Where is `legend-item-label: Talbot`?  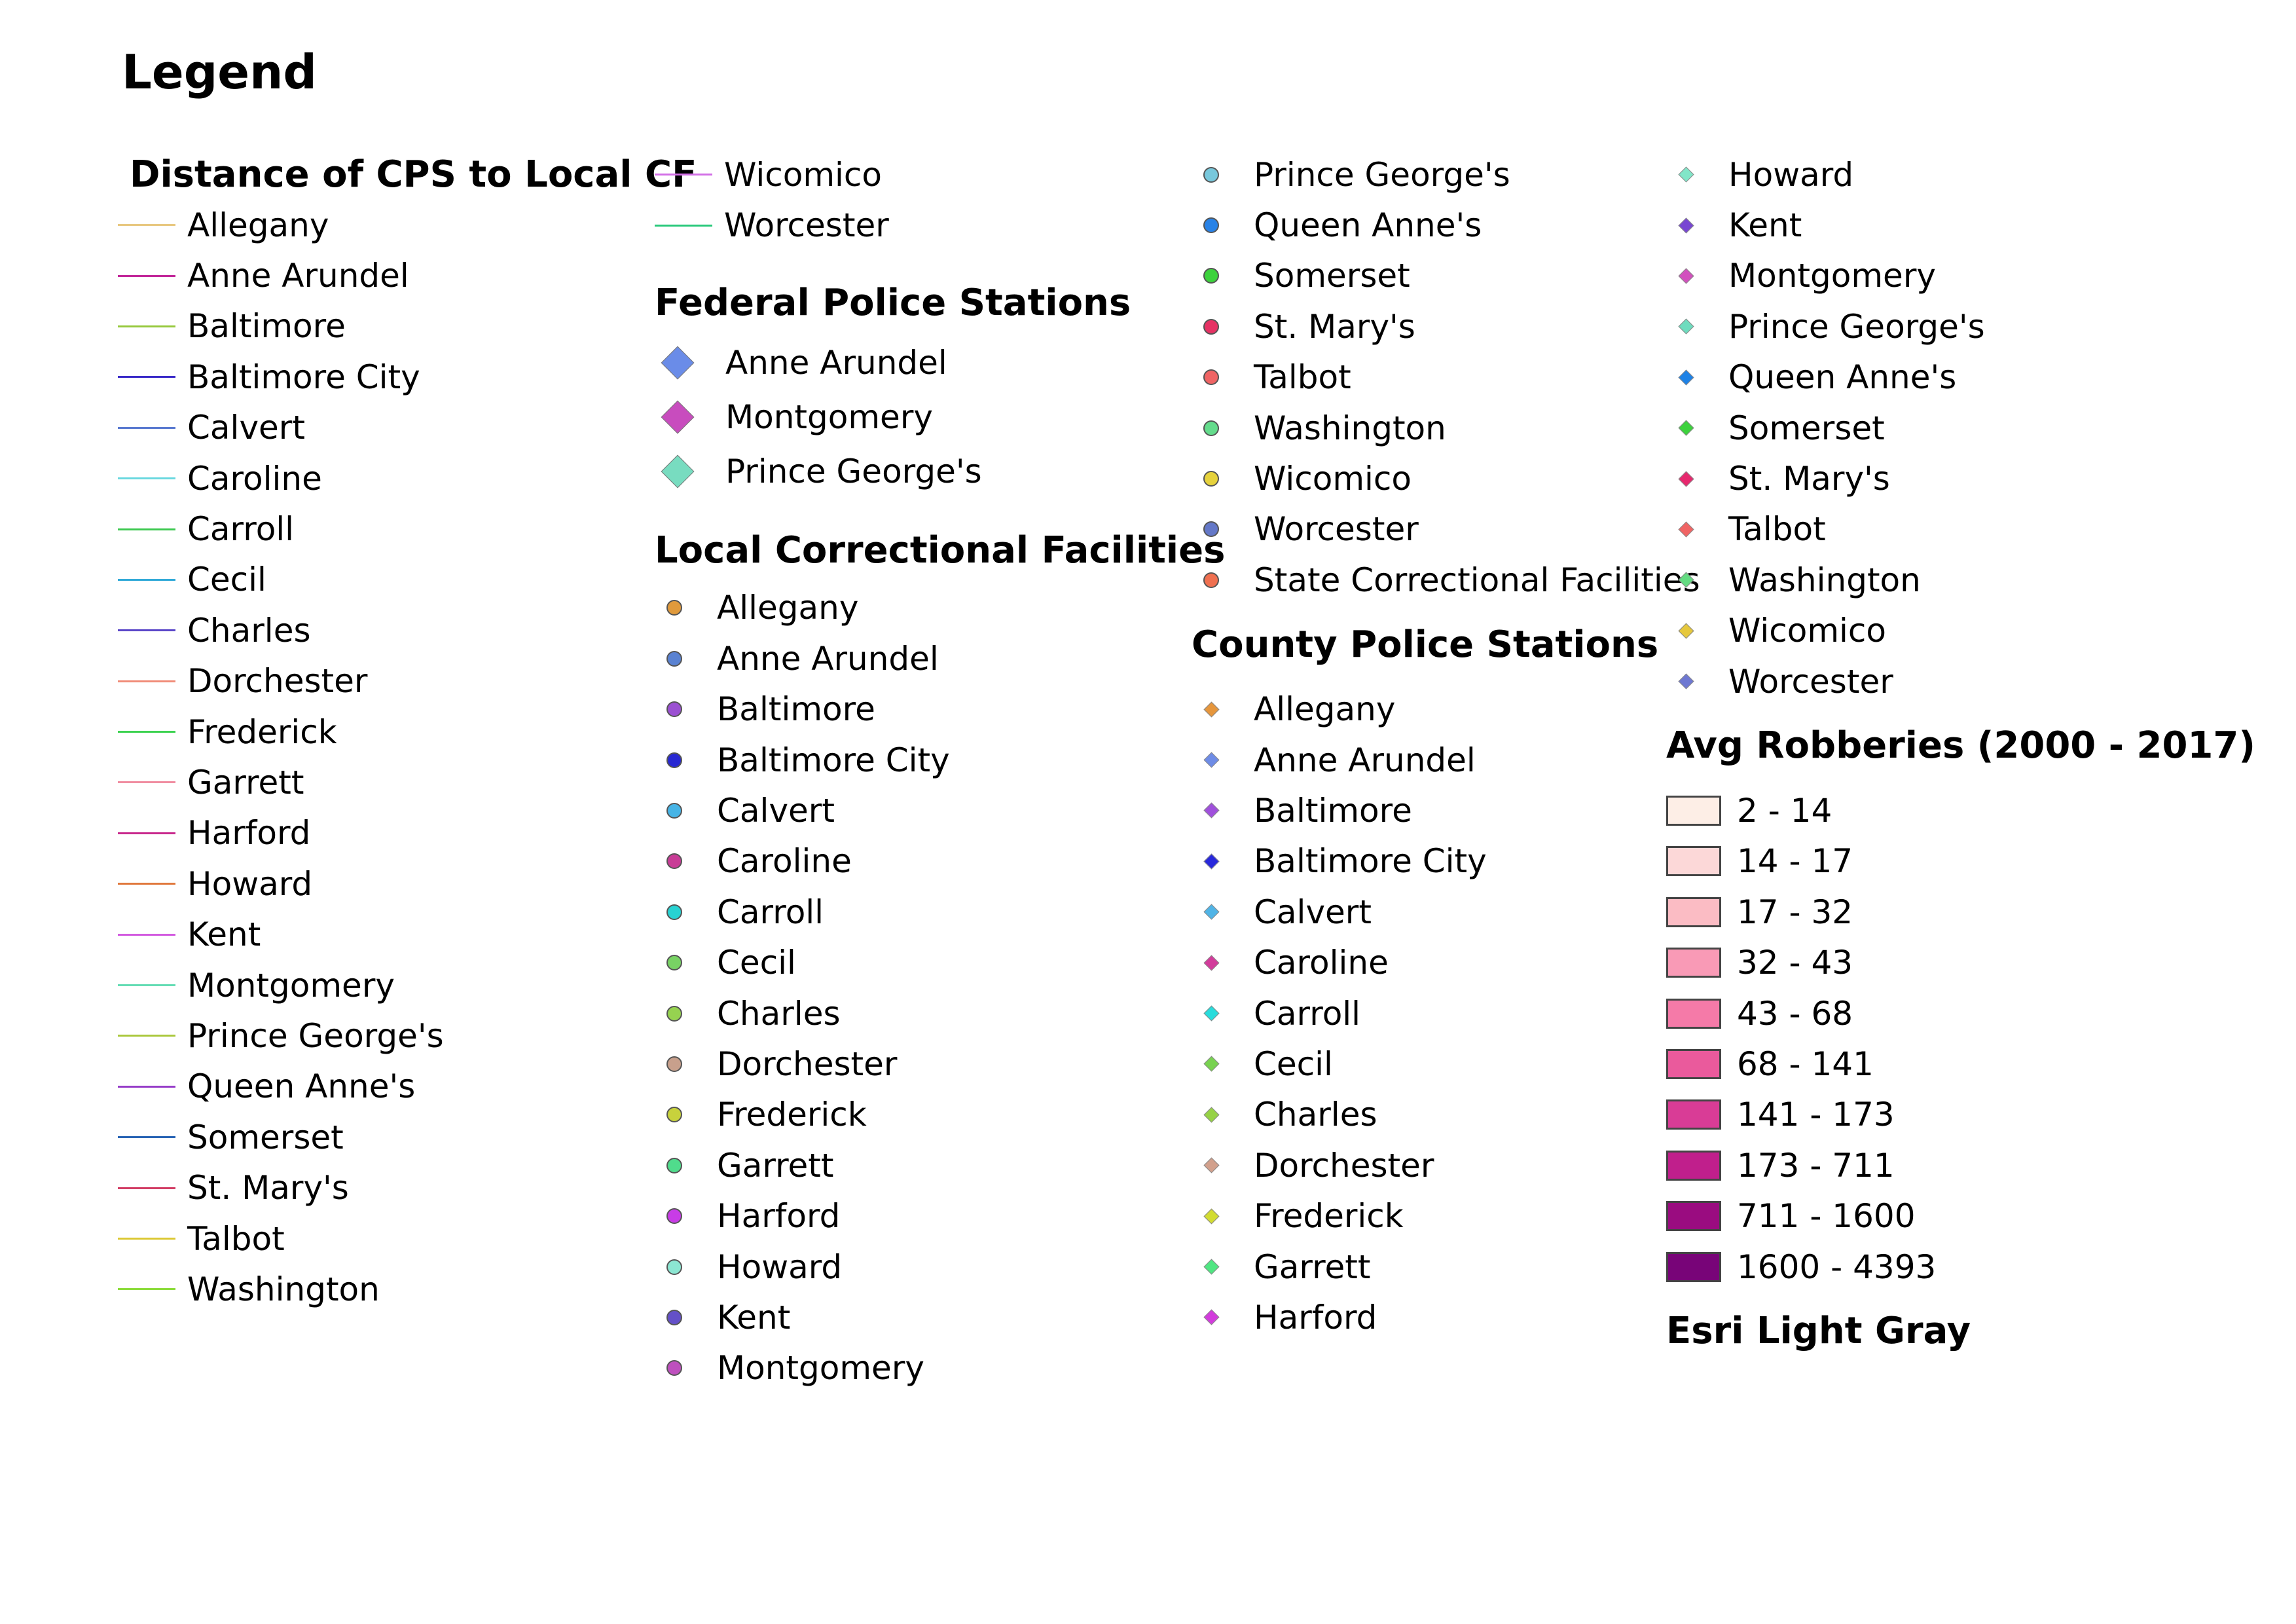
legend-item-label: Talbot is located at coordinates (1302, 377).